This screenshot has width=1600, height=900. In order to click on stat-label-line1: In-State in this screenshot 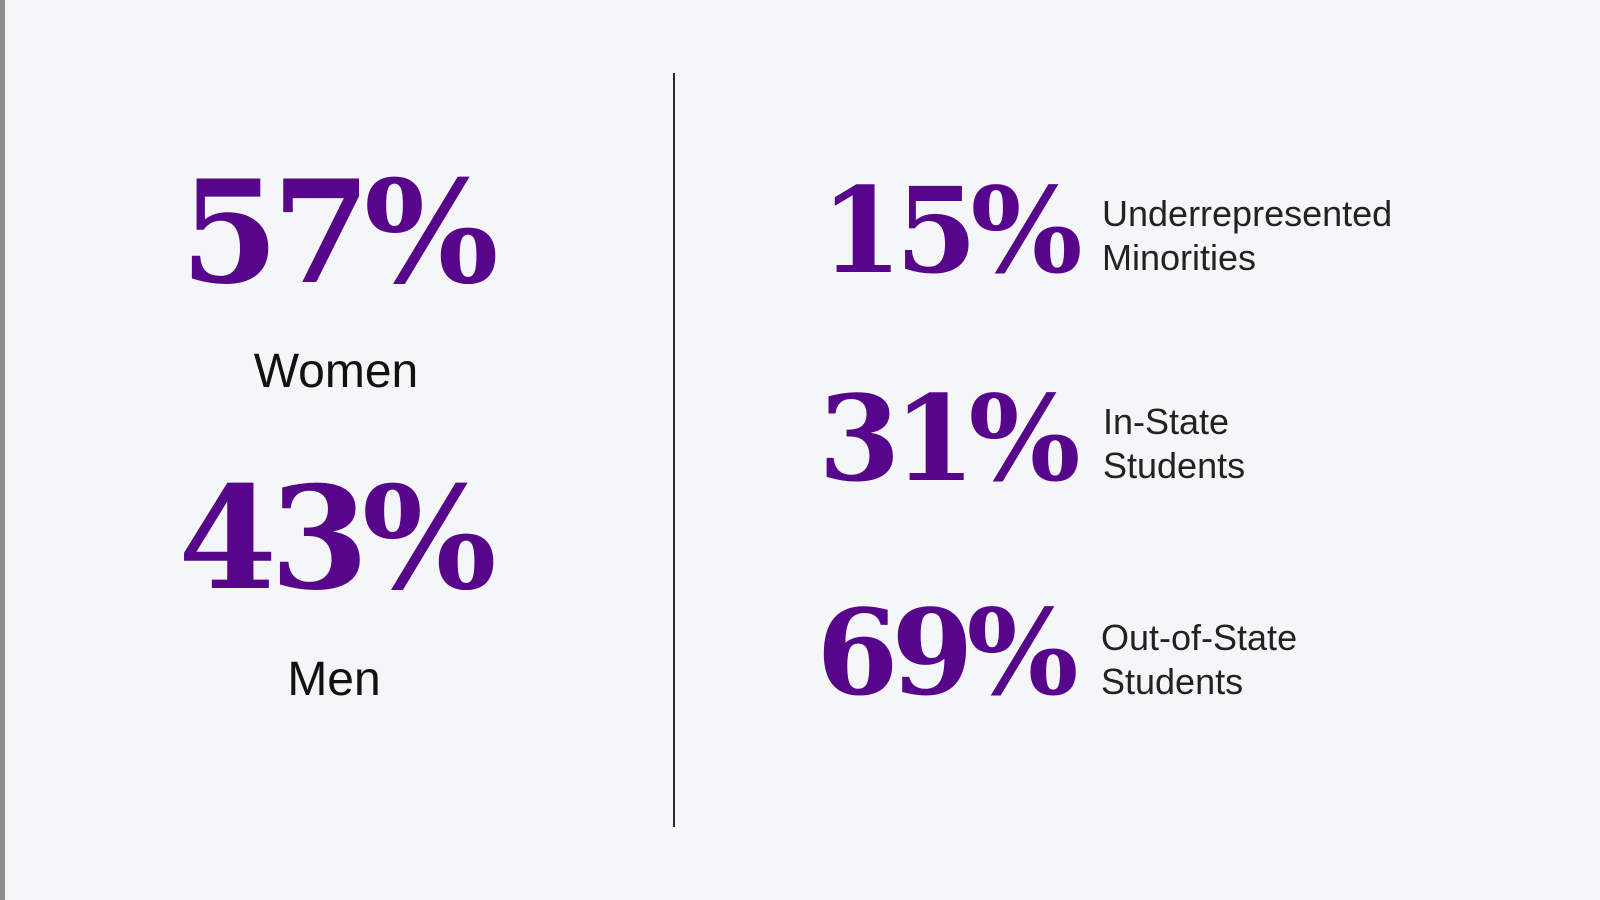, I will do `click(1166, 421)`.